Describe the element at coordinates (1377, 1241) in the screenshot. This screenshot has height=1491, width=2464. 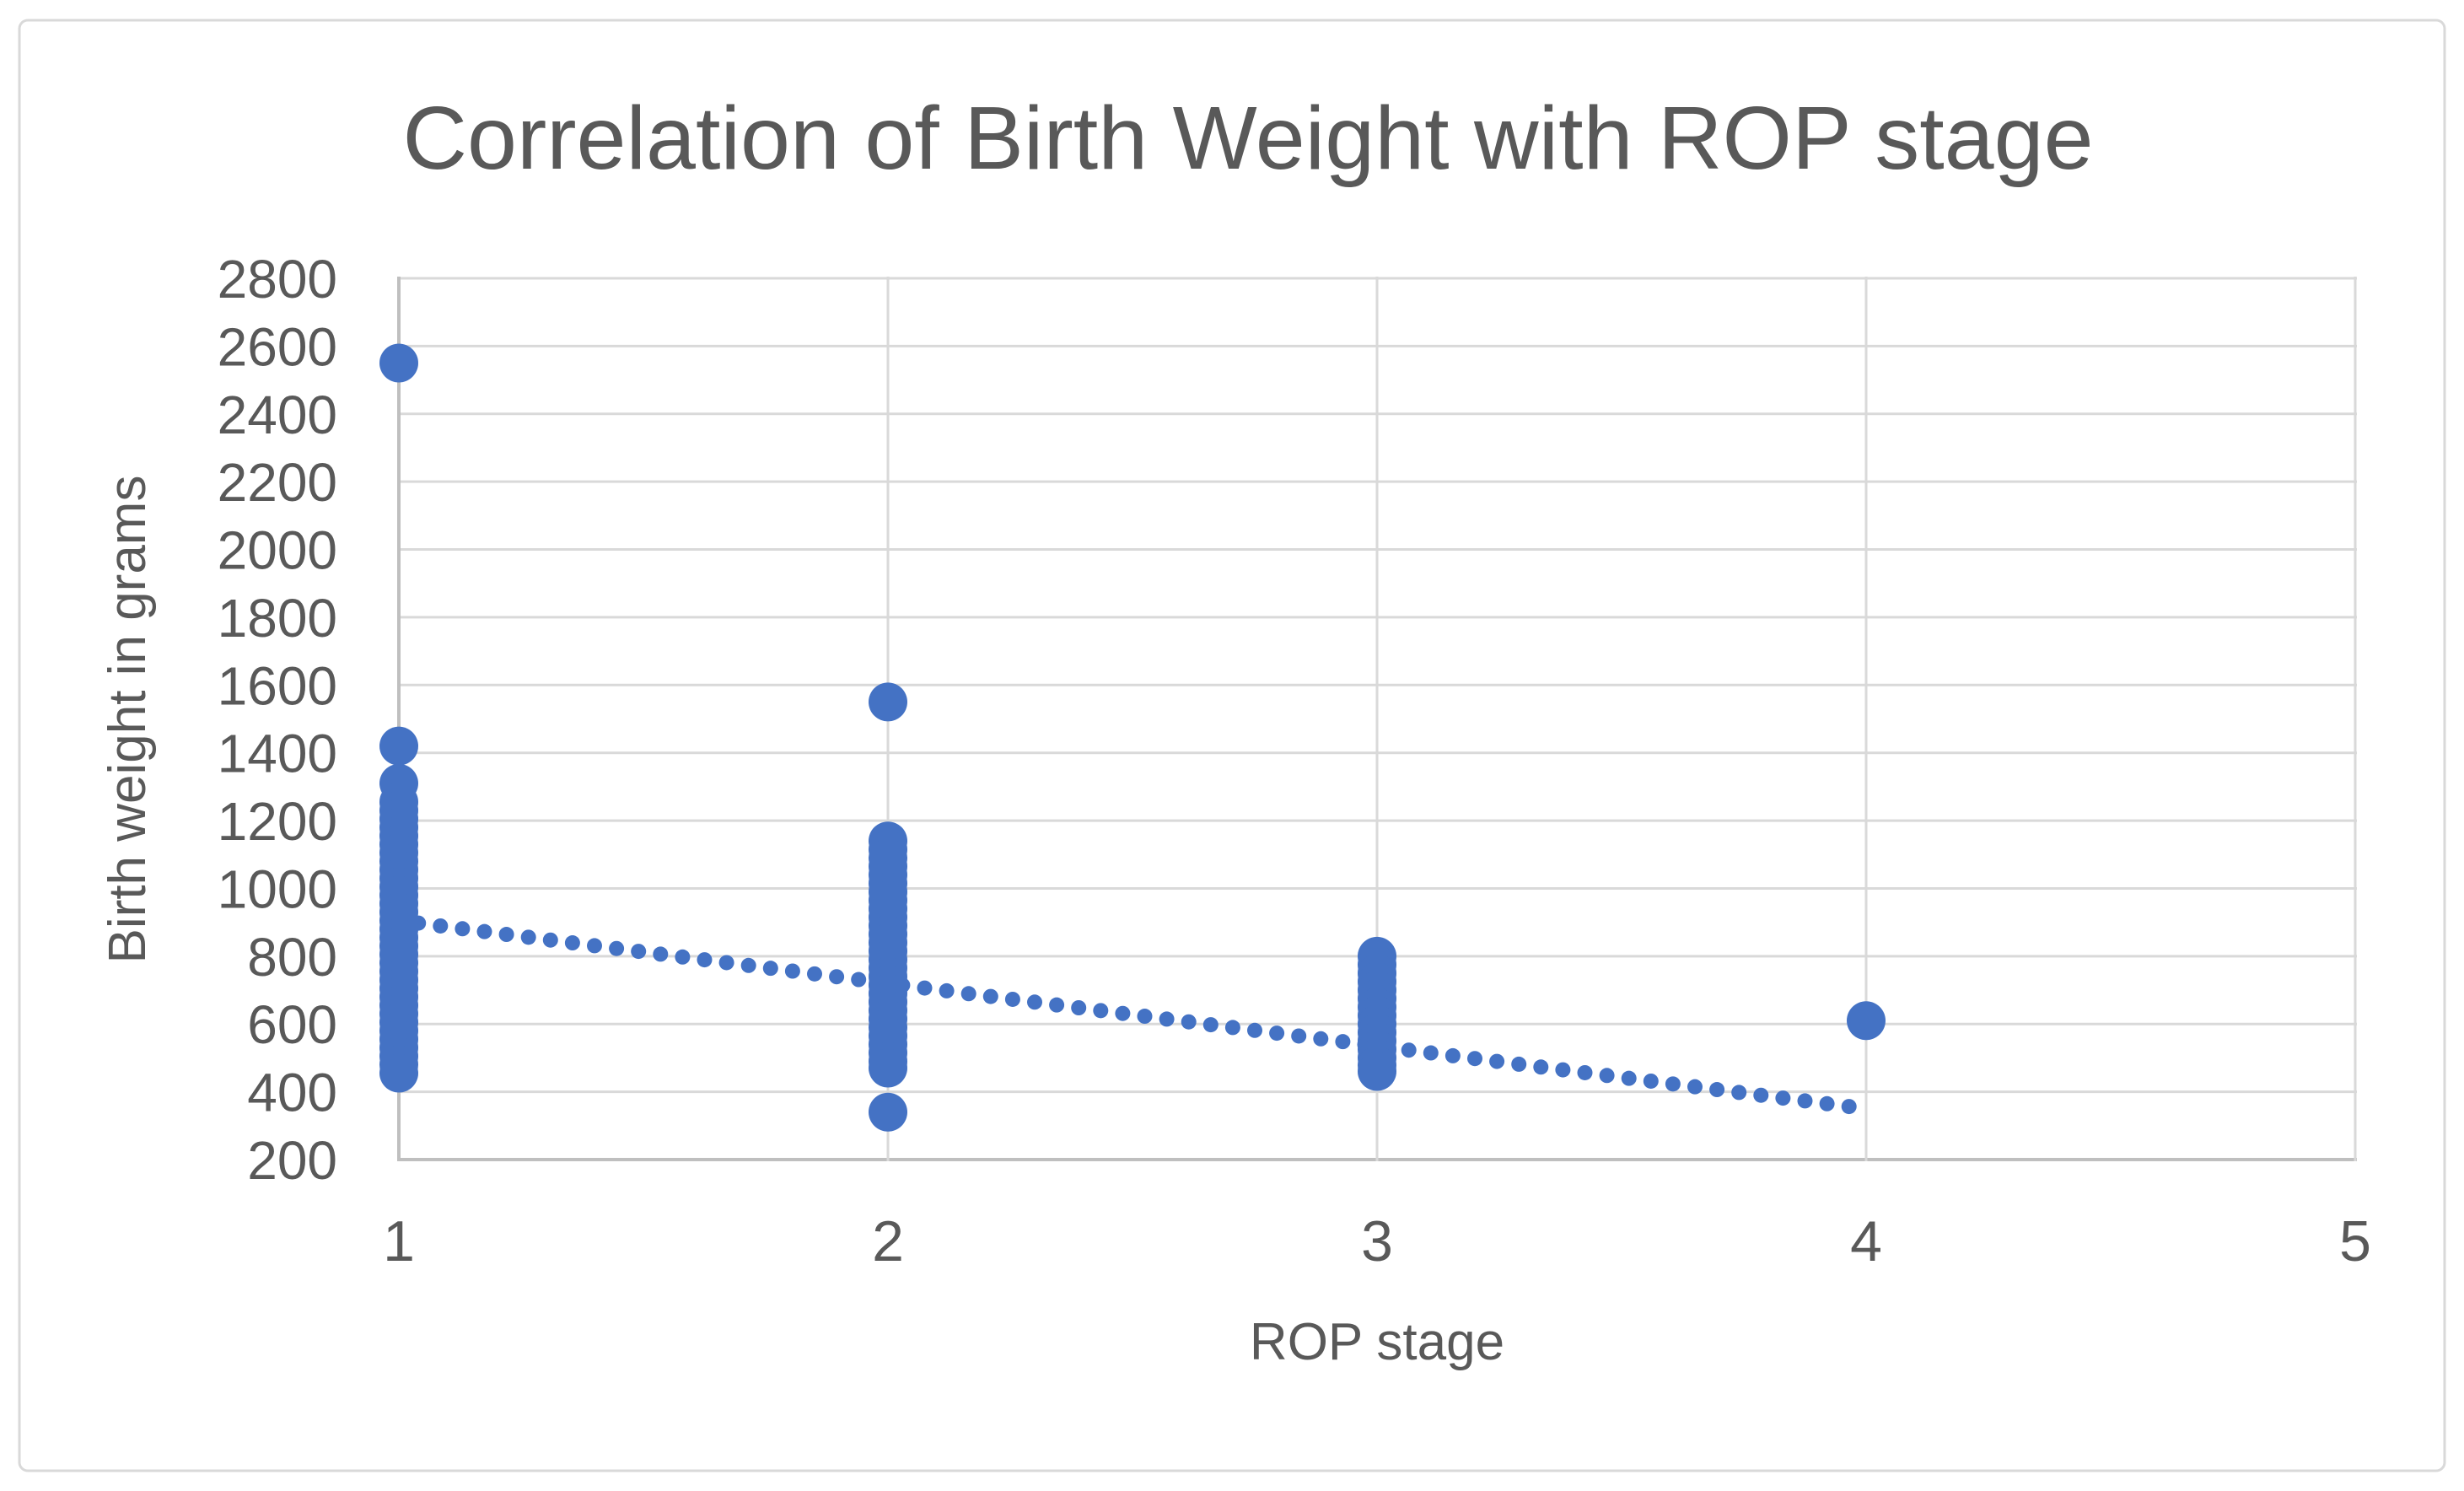
I see `x-tick-label: 3` at that location.